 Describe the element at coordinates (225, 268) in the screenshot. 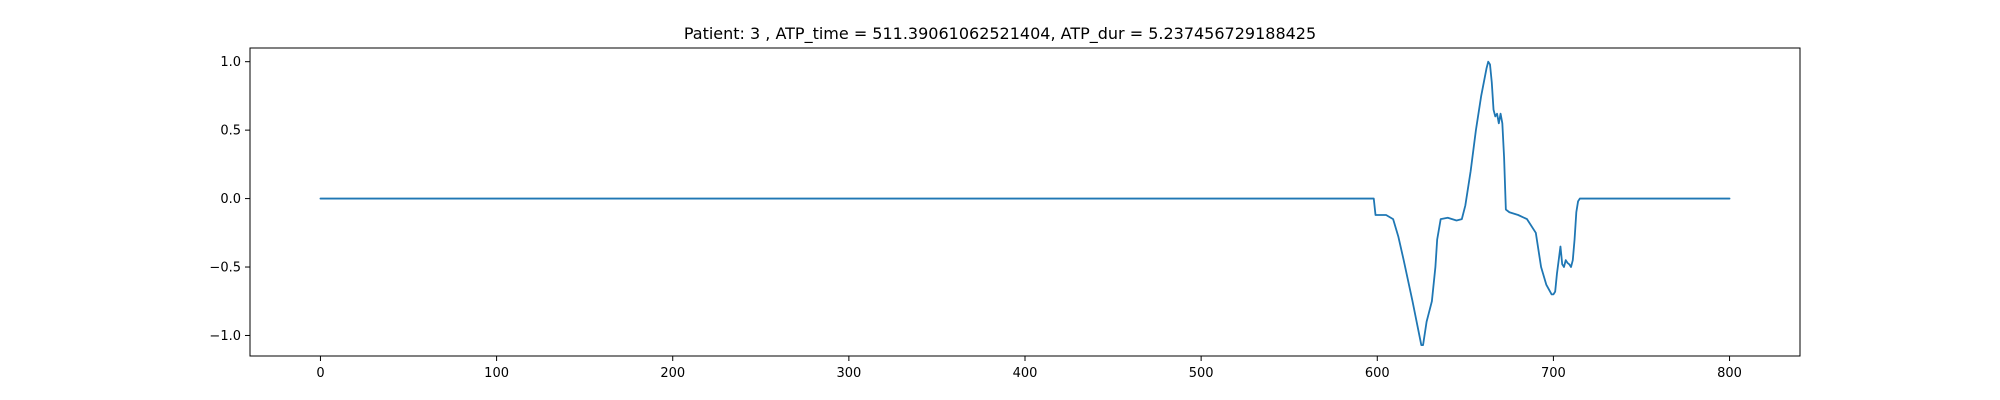

I see `y-tick-label: −0.5` at that location.